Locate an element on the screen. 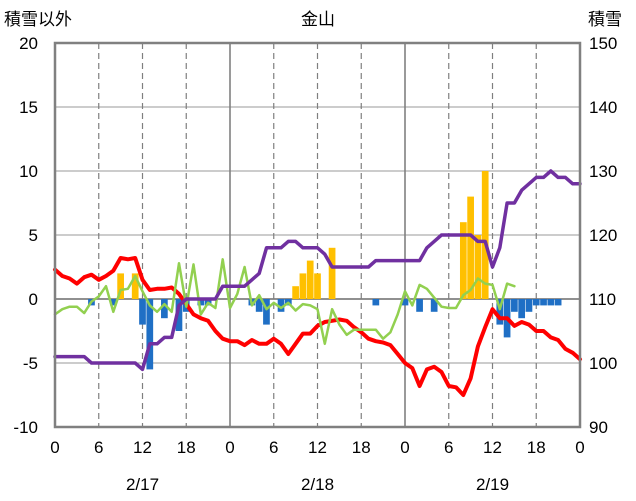 The height and width of the screenshot is (501, 636). y-right-tick-label: 100 is located at coordinates (603, 363).